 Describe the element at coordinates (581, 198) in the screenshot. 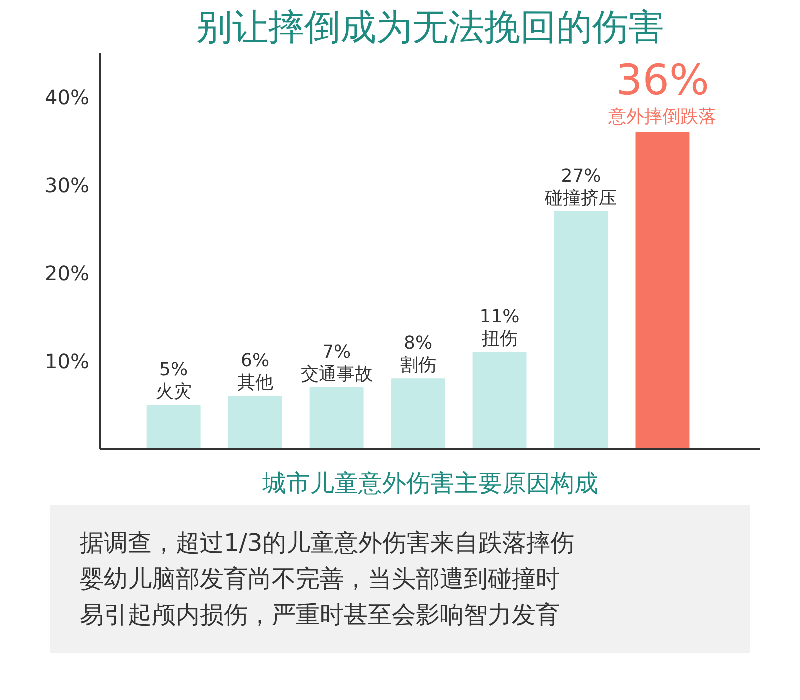

I see `x-tick-label: 碰撞挤压` at that location.